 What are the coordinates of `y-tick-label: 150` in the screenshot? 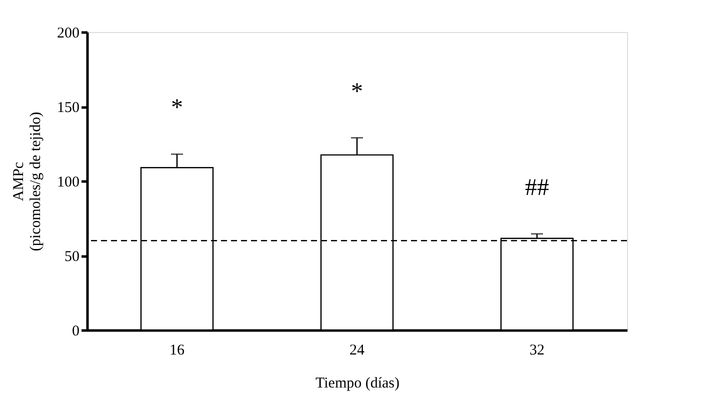 It's located at (68, 108).